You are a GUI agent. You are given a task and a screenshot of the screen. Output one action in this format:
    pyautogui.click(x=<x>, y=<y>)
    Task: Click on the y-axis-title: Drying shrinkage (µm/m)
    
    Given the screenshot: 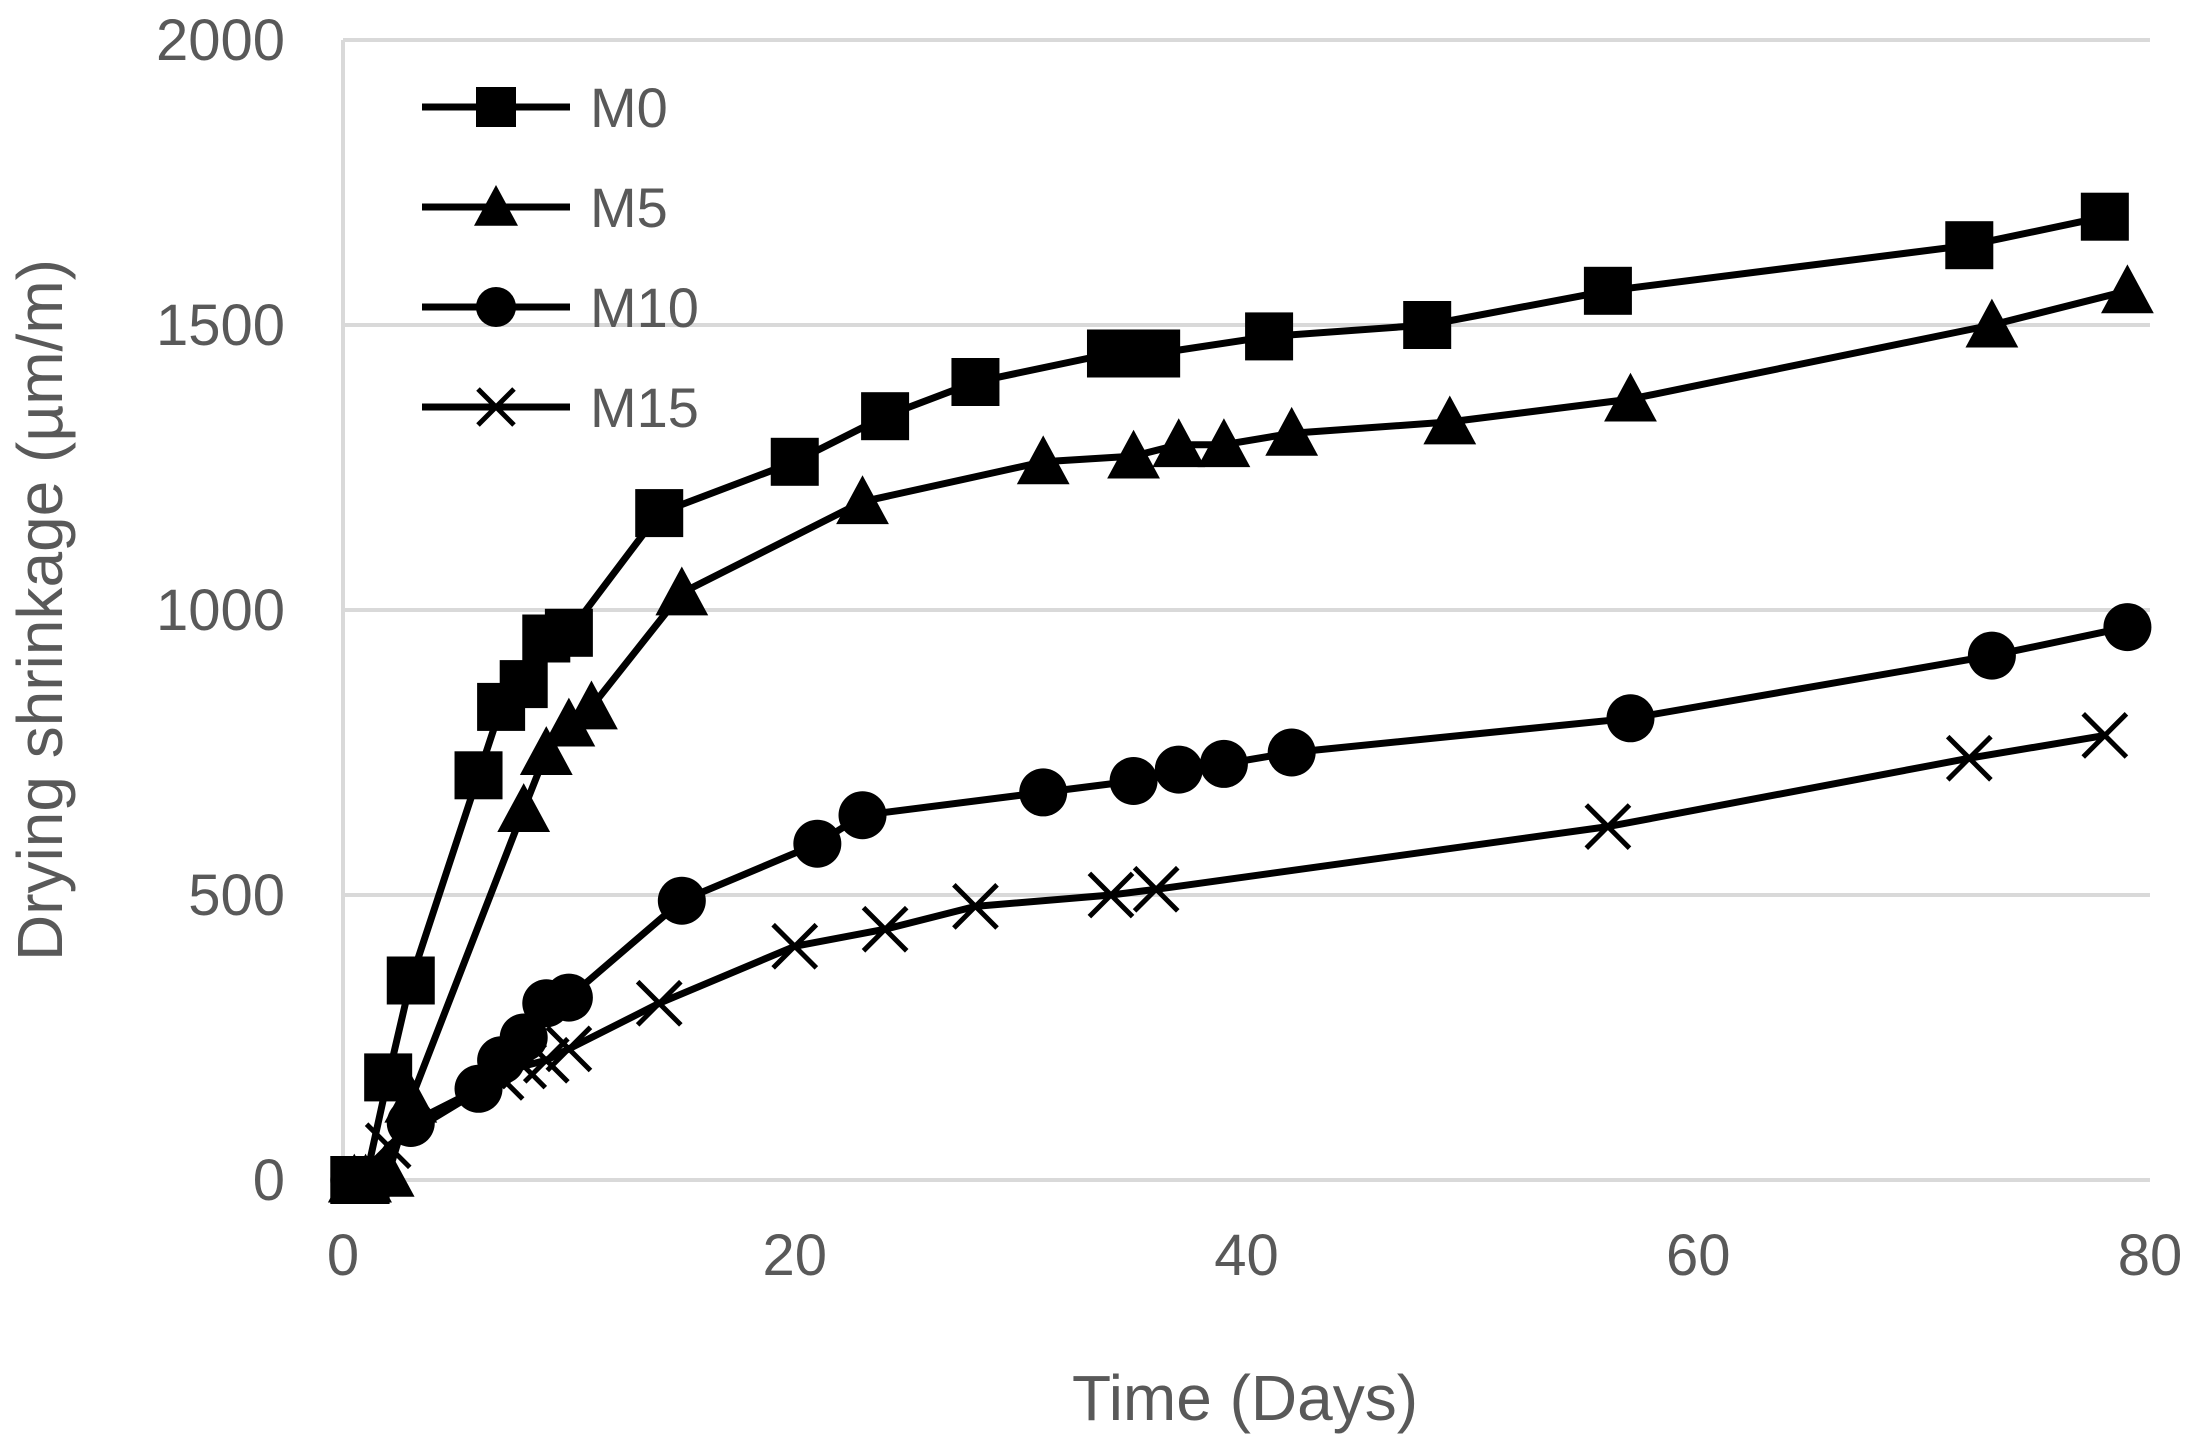 What is the action you would take?
    pyautogui.click(x=40, y=610)
    